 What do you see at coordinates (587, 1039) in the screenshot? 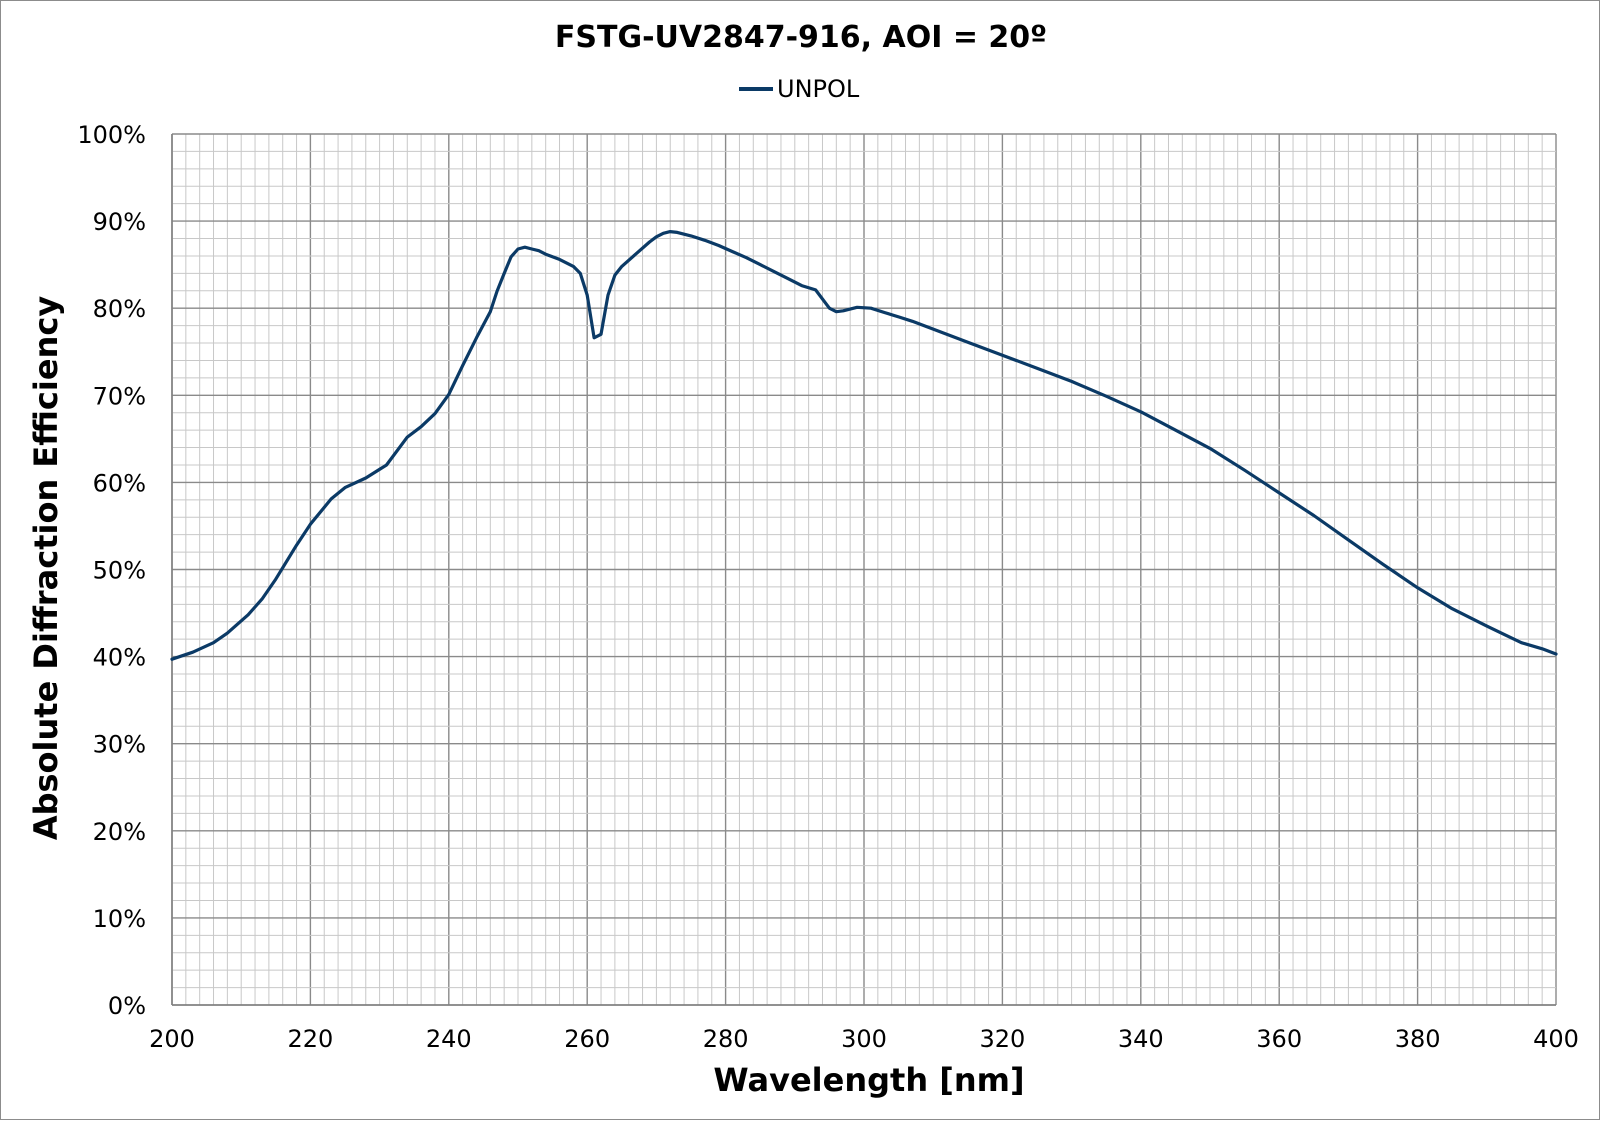
I see `x-tick-label: 260` at bounding box center [587, 1039].